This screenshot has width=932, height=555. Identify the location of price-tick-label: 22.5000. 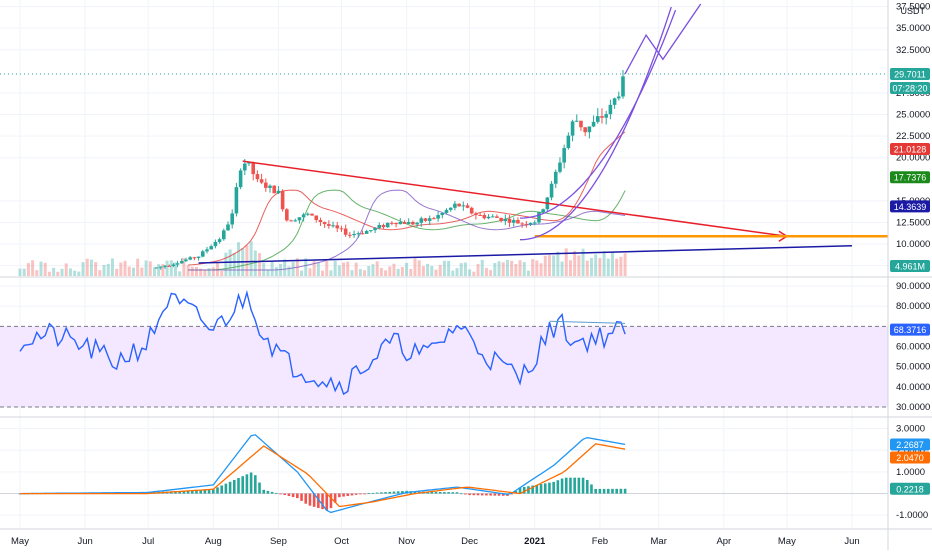
(913, 136).